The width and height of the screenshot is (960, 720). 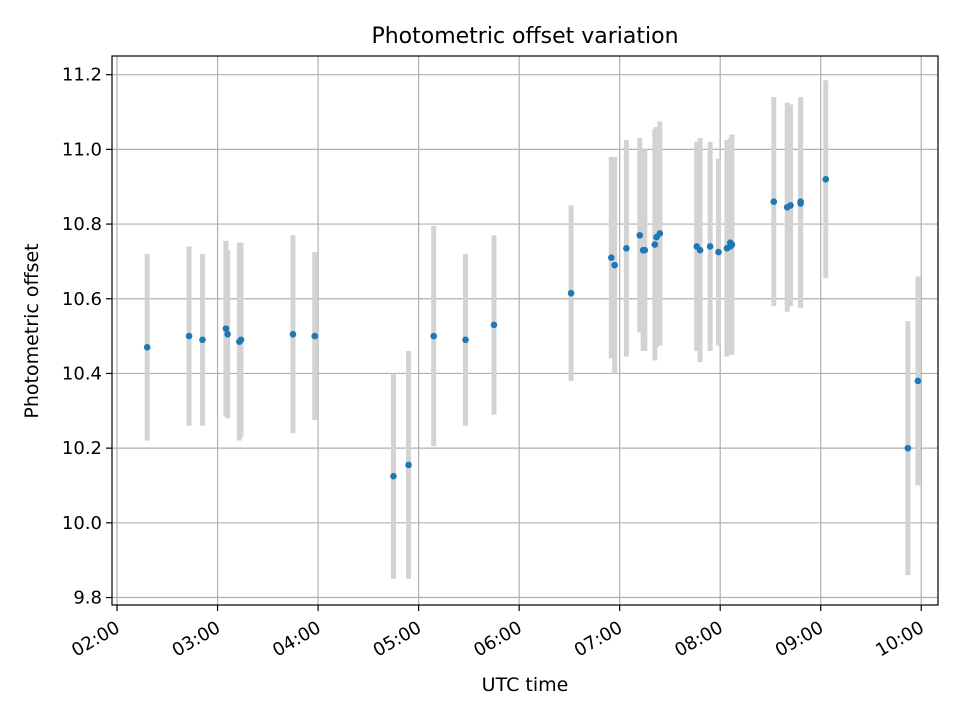 What do you see at coordinates (196, 639) in the screenshot?
I see `x-tick-label: 03:00` at bounding box center [196, 639].